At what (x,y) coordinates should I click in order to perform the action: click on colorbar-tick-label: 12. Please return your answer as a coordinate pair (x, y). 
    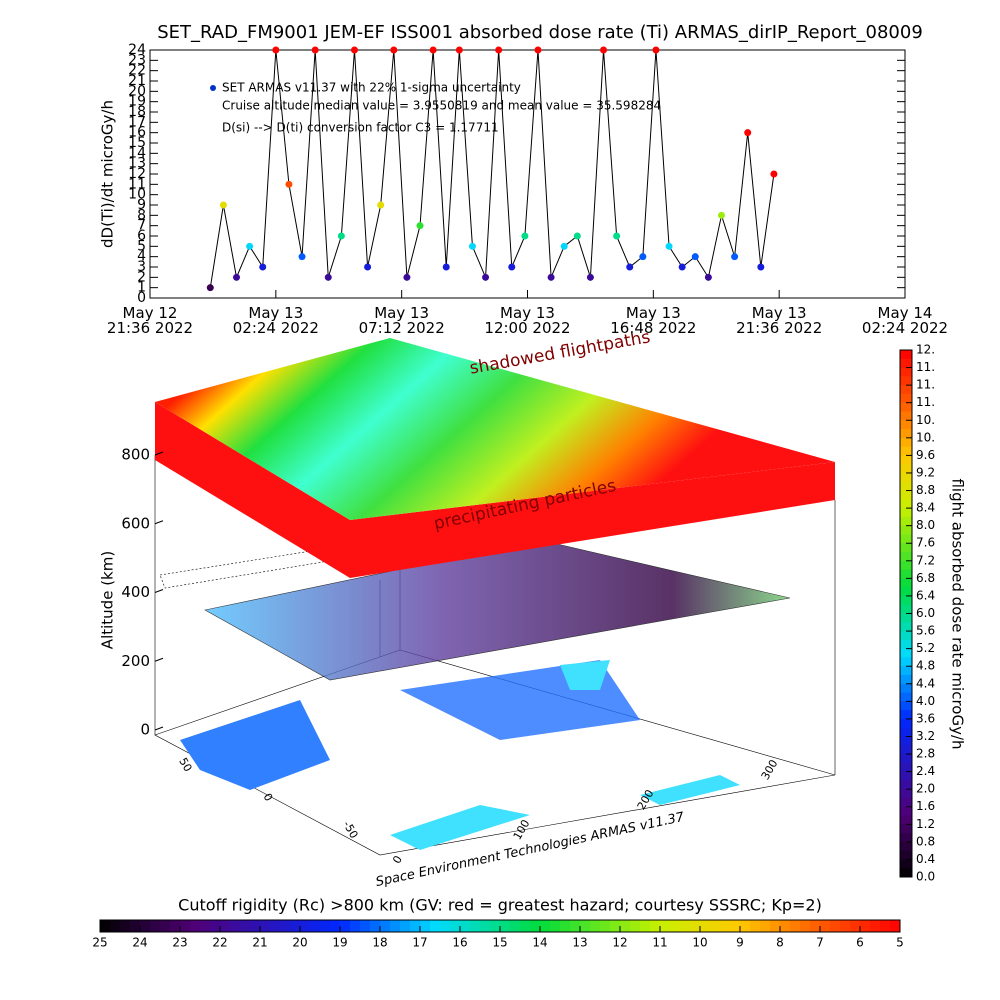
    Looking at the image, I should click on (619, 943).